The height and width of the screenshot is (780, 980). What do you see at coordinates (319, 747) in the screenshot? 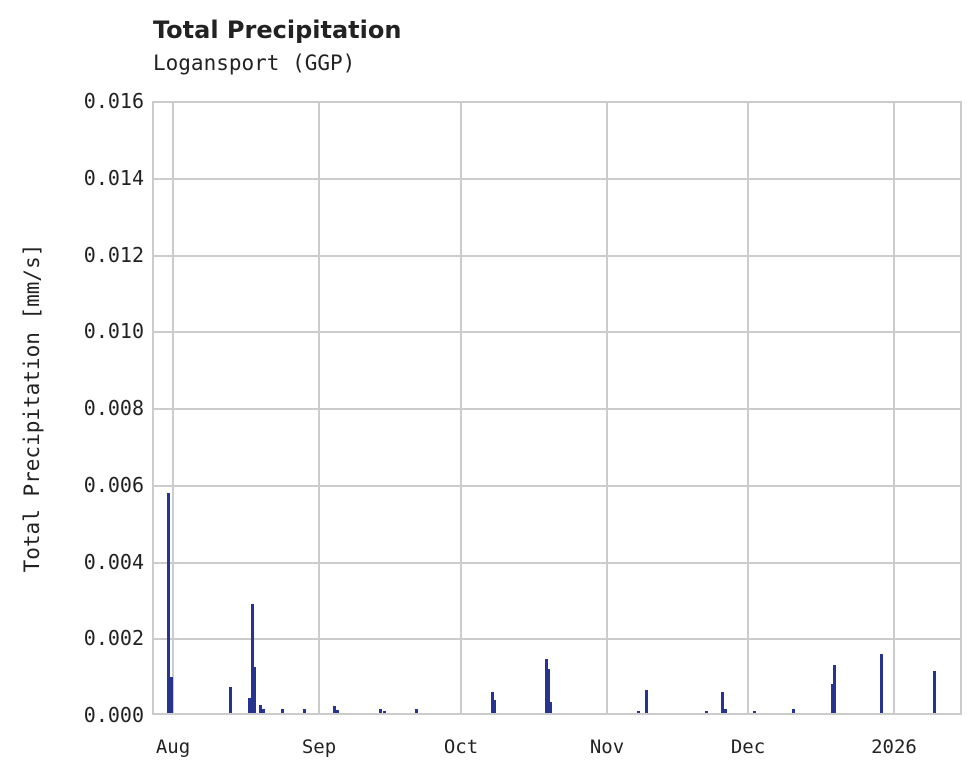
I see `x-tick-label: Sep` at bounding box center [319, 747].